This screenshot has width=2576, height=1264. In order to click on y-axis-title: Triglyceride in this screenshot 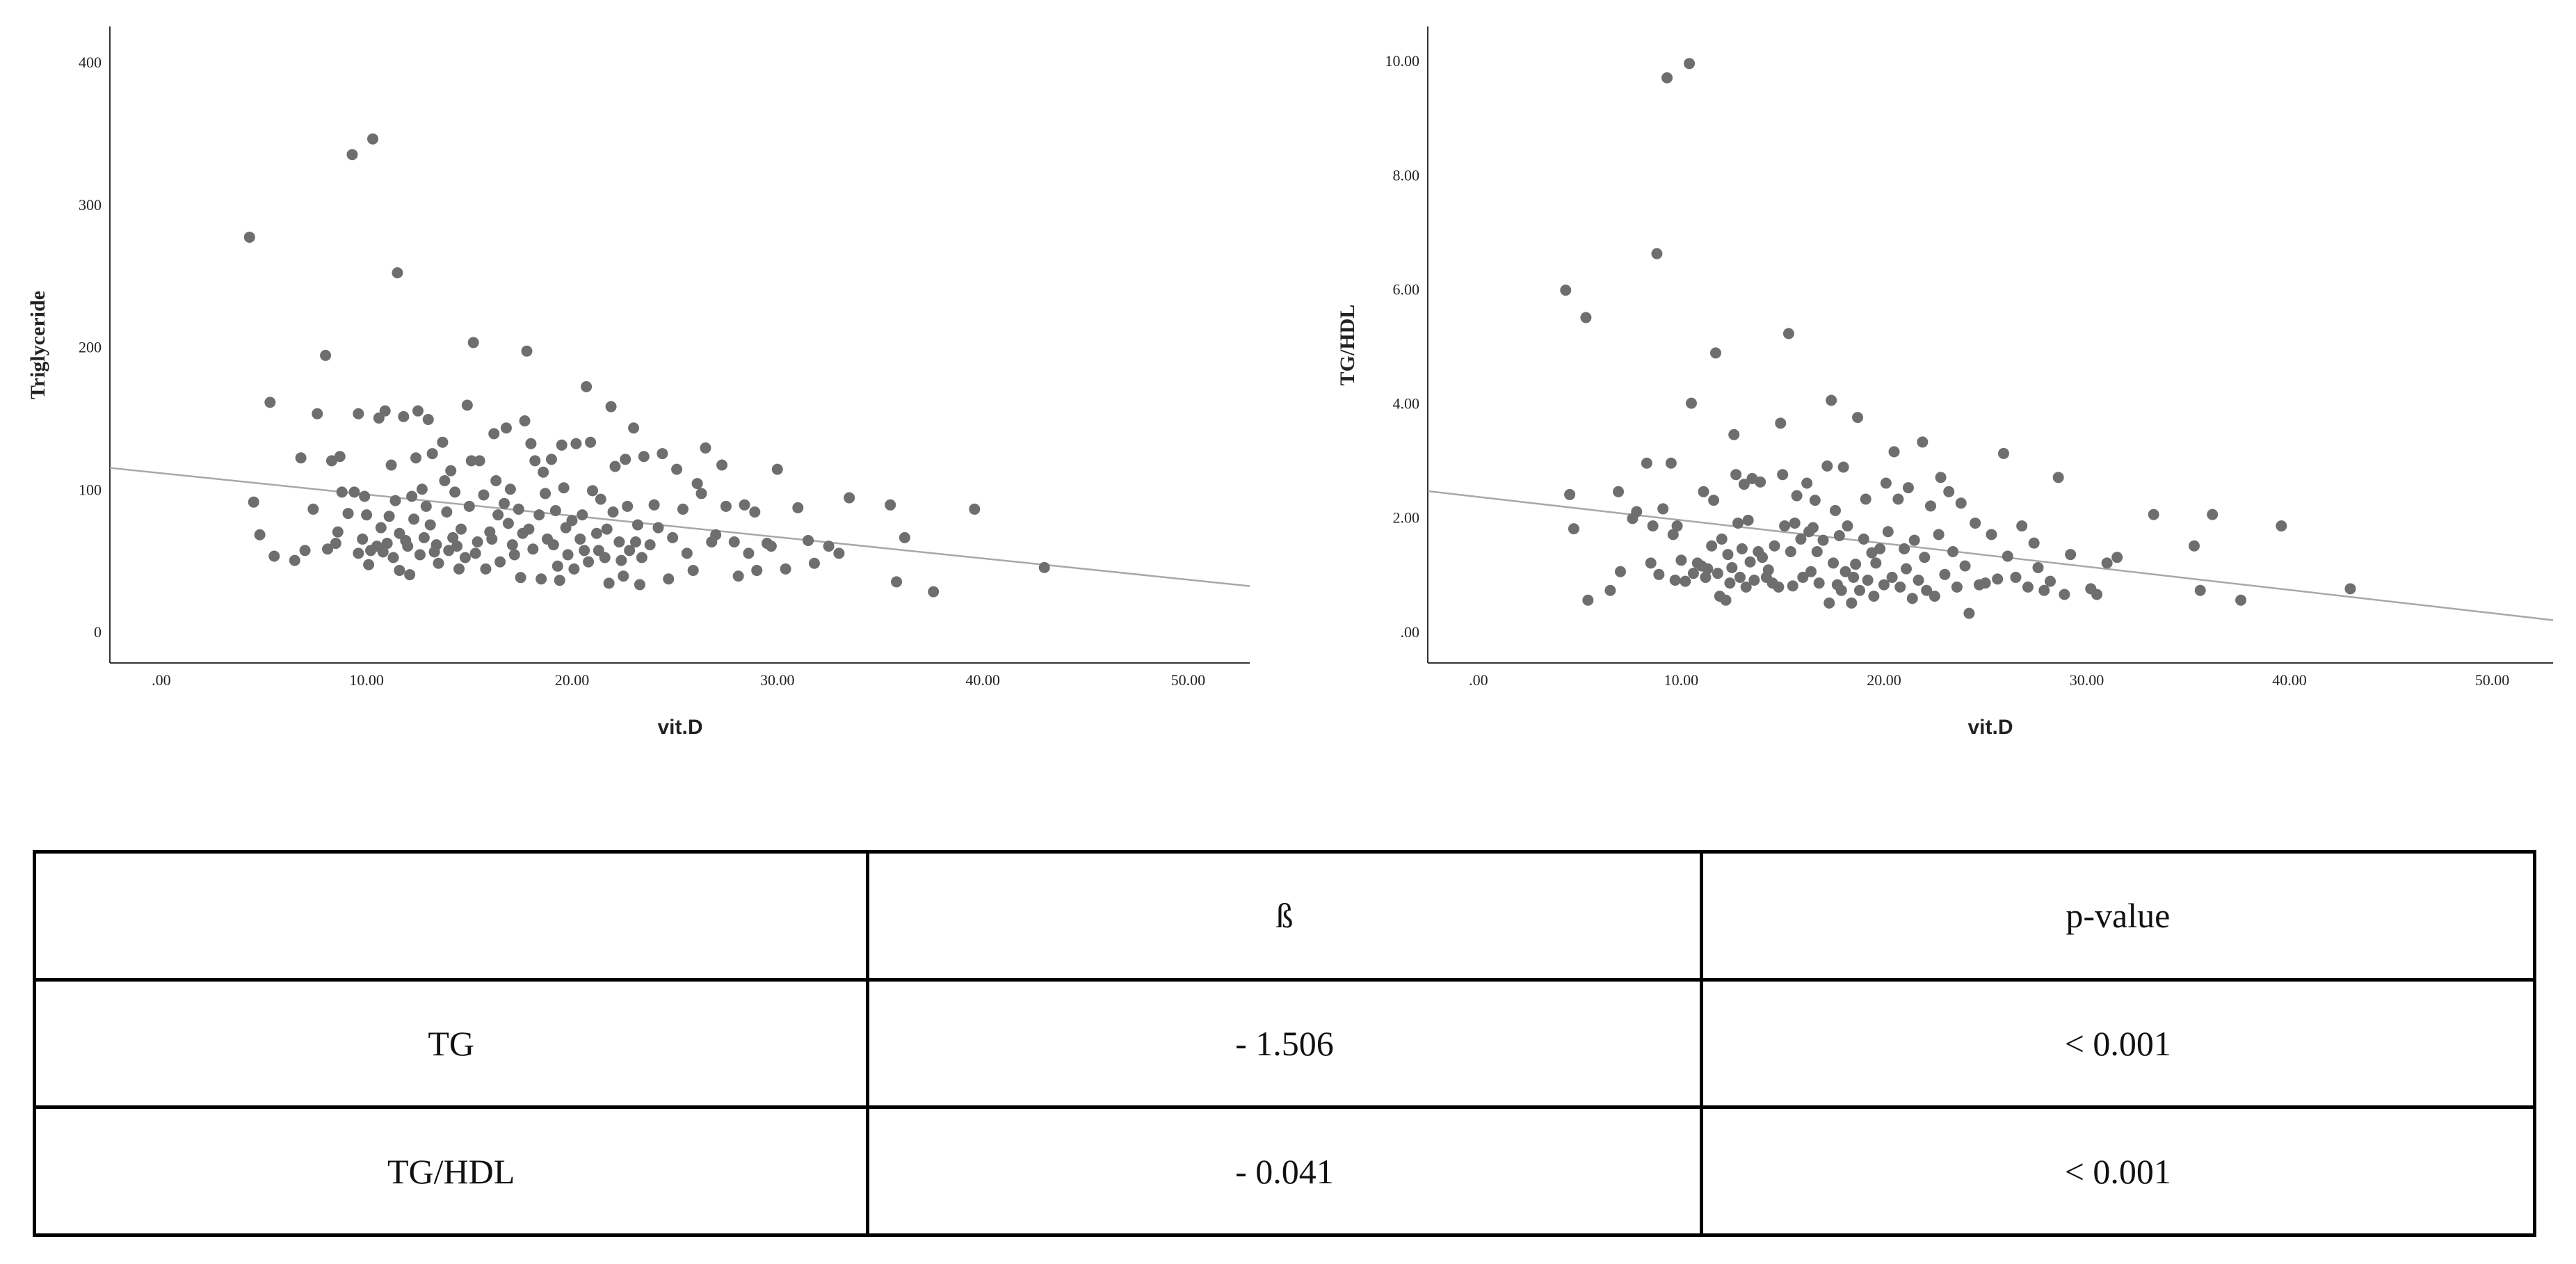, I will do `click(37, 345)`.